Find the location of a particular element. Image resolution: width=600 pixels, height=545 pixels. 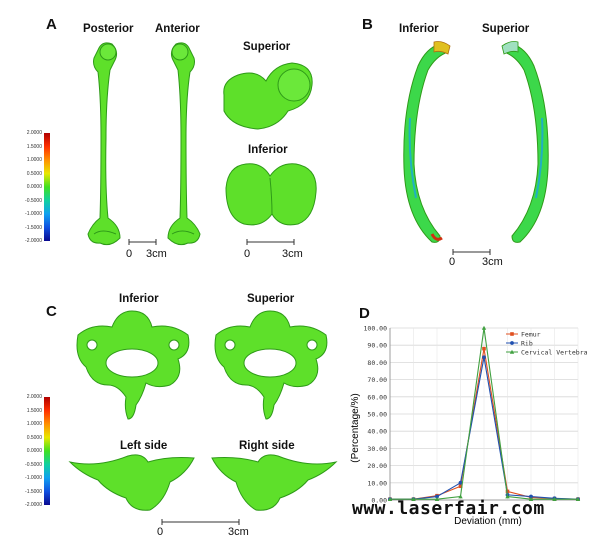

femur-anterior-model is located at coordinates (184, 144).